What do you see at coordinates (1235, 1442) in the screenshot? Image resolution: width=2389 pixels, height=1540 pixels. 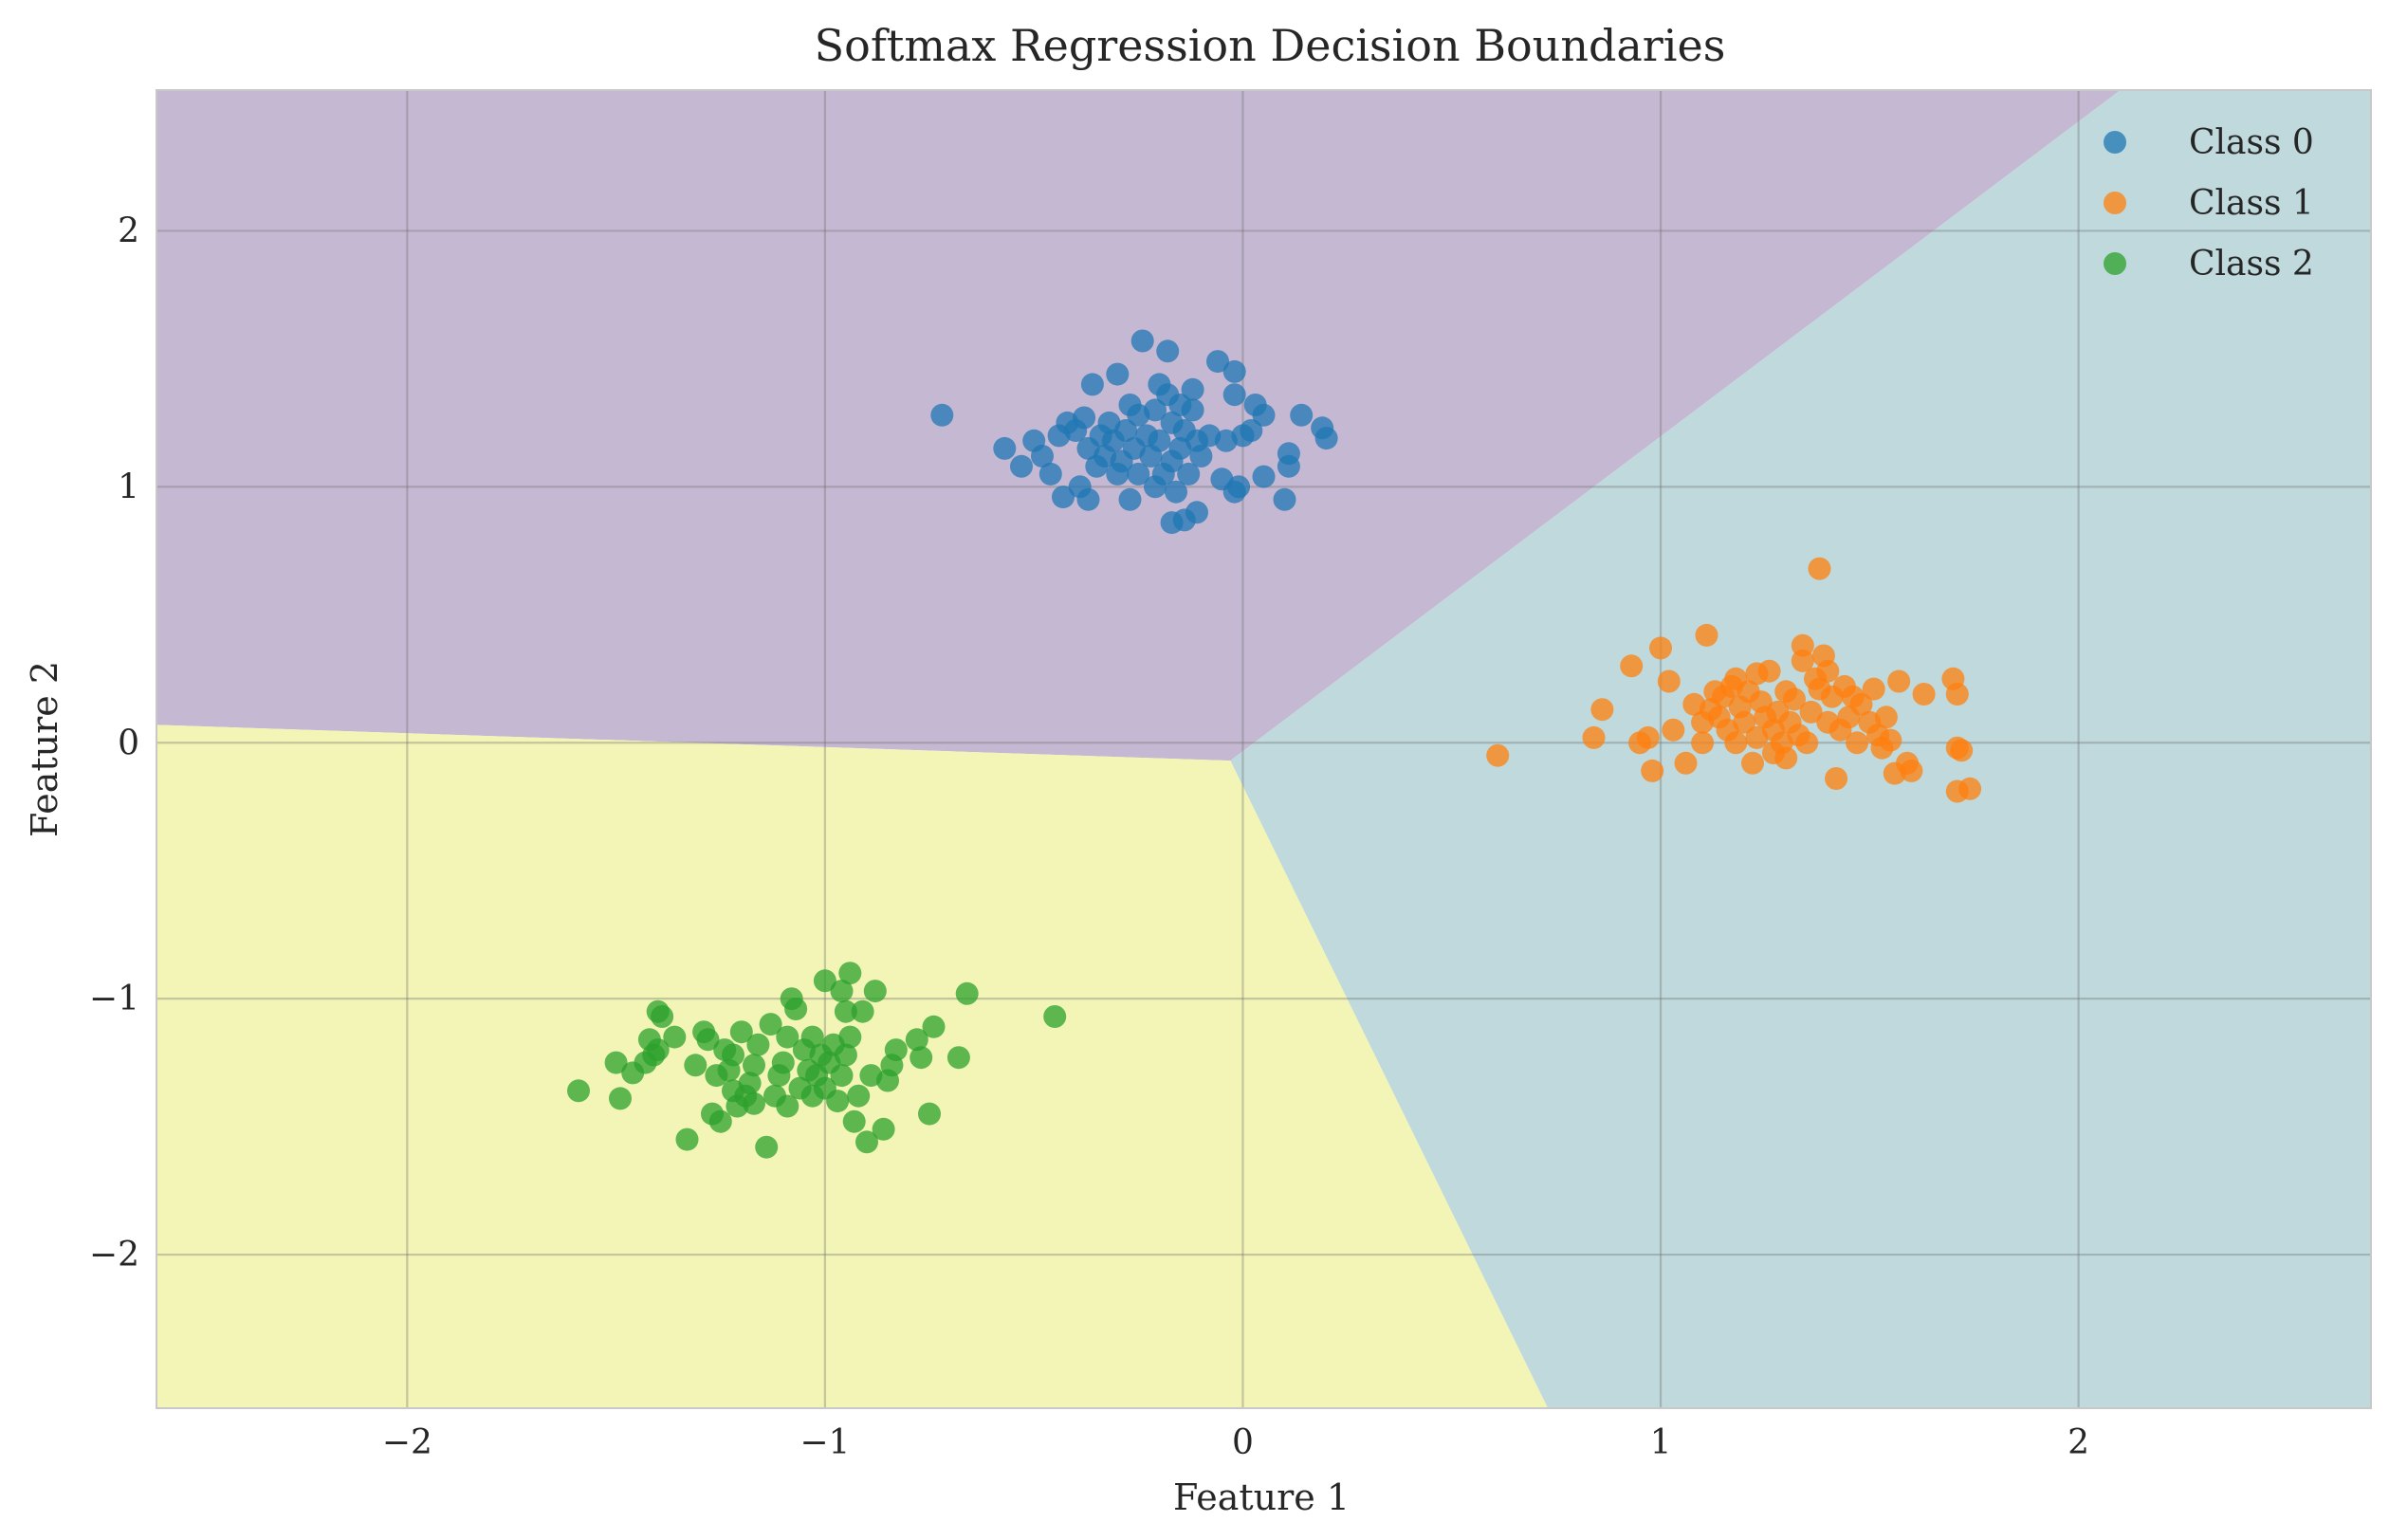 I see `x-axis-ticks: −2 −1 0 1 2` at bounding box center [1235, 1442].